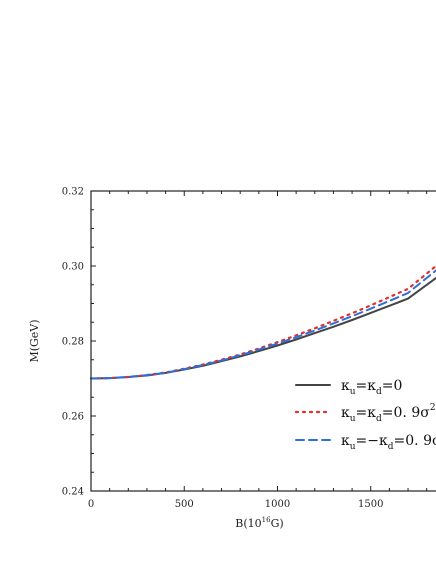 This screenshot has height=564, width=436. I want to click on legend-label-3: κu=−κd=0. 9σ, so click(388, 442).